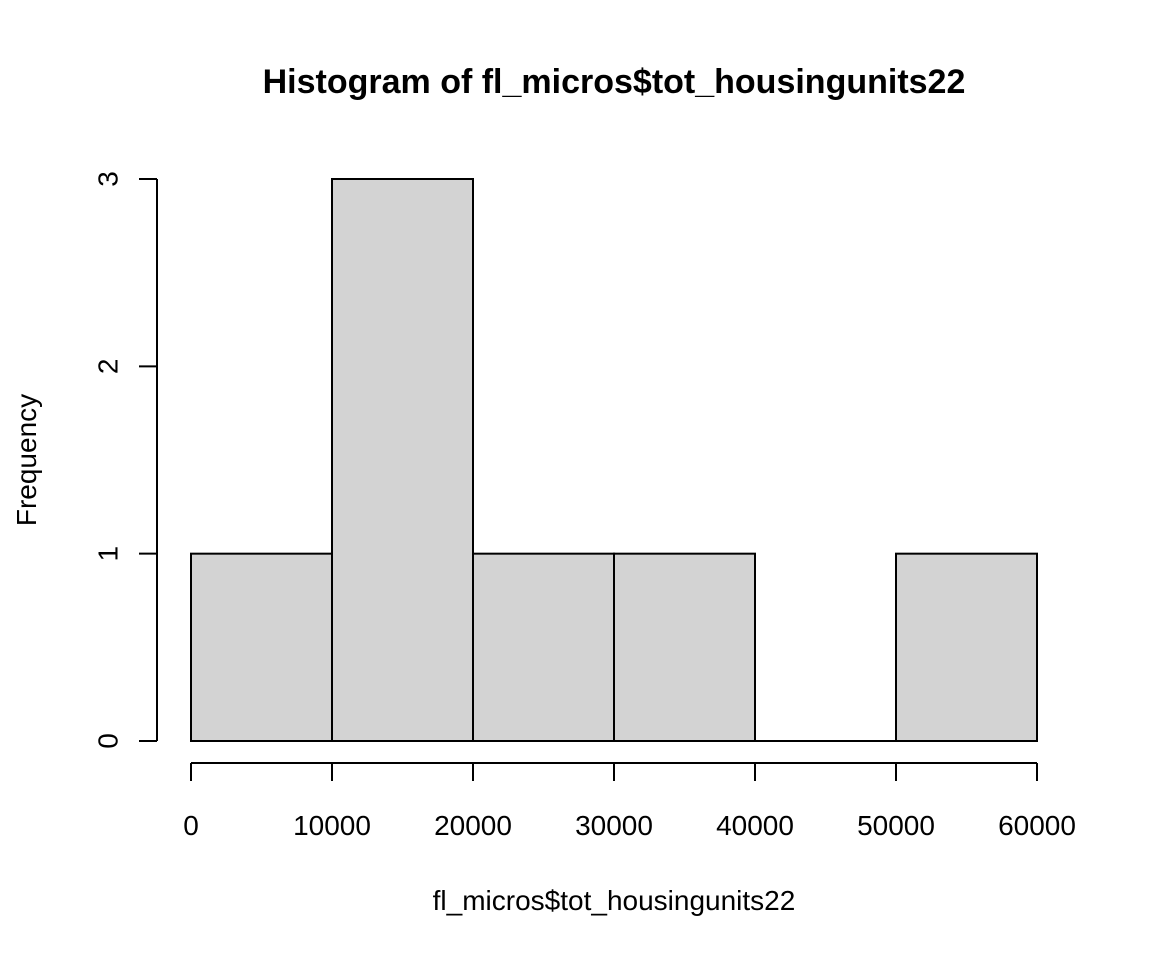  I want to click on x-tick-label-0: 0, so click(191, 825).